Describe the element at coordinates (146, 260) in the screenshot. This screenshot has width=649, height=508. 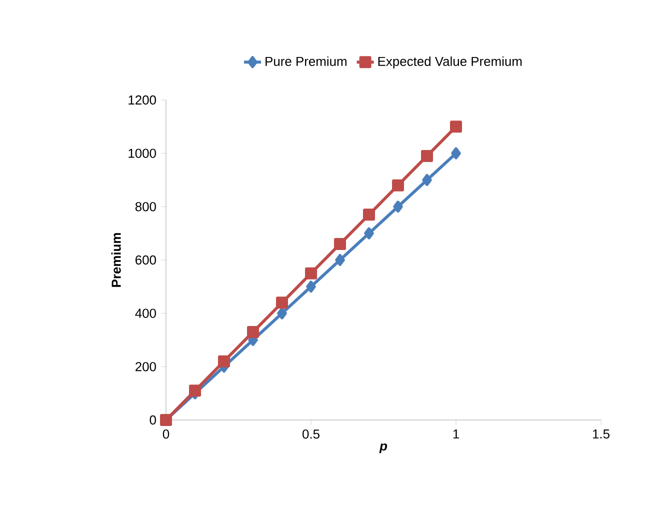
I see `y-tick-label: 600` at that location.